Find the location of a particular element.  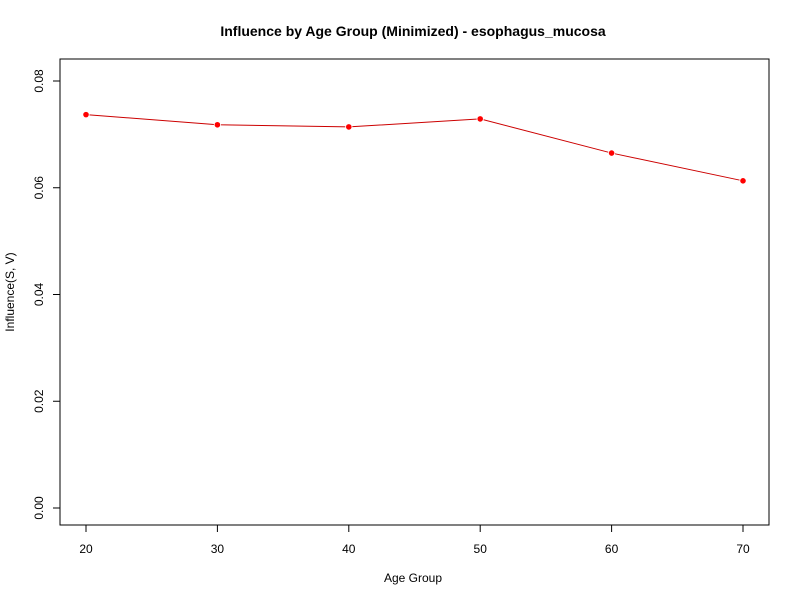

y-axis-label: Influence(S, V) is located at coordinates (10, 291).